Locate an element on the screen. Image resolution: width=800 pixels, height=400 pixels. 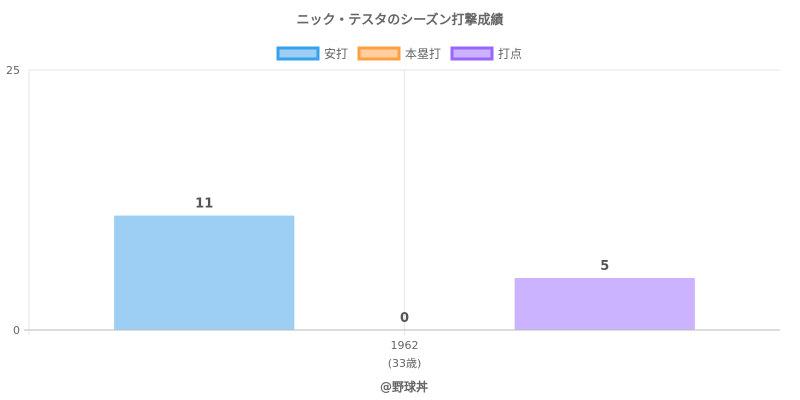
y-tick-label: 0 is located at coordinates (16, 330).